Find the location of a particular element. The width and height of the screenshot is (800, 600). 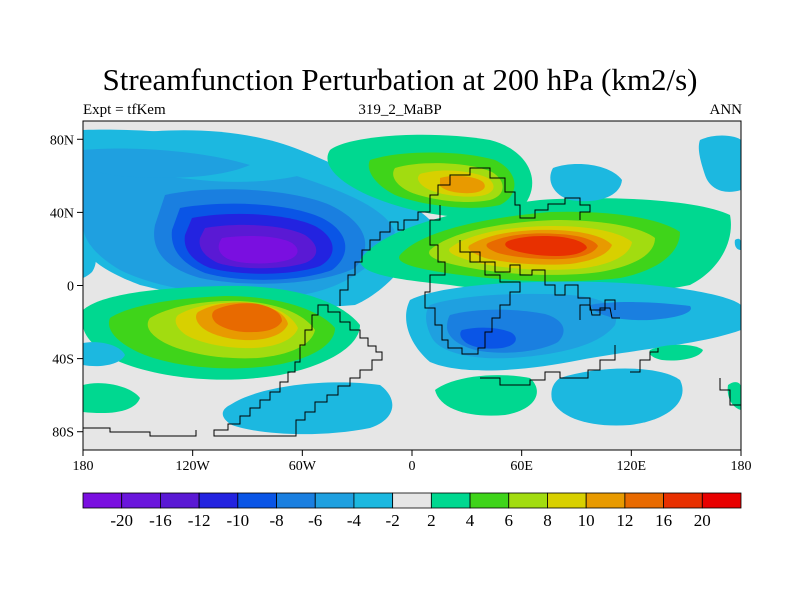

coastline-indonesia-australia is located at coordinates (550, 345).